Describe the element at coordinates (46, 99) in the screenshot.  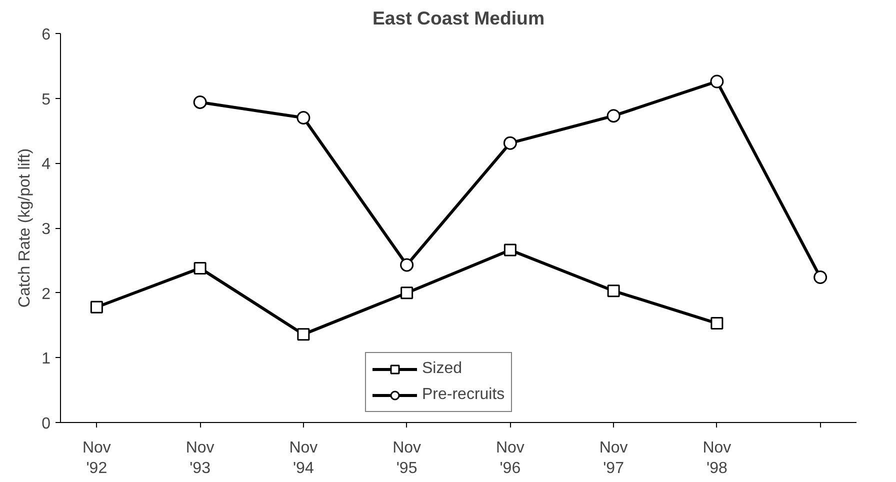
I see `y-tick-label: 5` at that location.